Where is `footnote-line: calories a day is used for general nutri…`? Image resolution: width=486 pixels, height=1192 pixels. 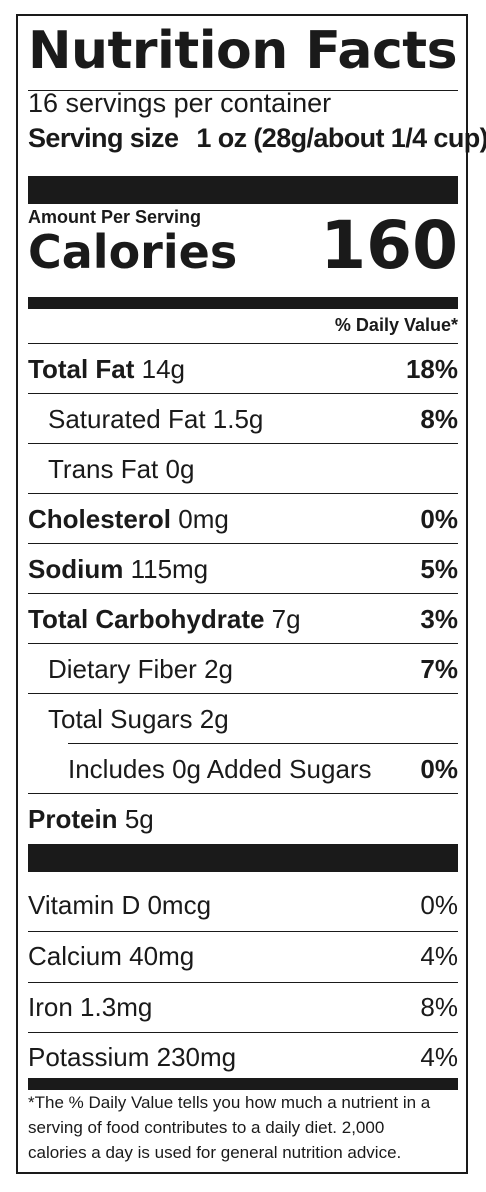 footnote-line: calories a day is used for general nutri… is located at coordinates (215, 1152).